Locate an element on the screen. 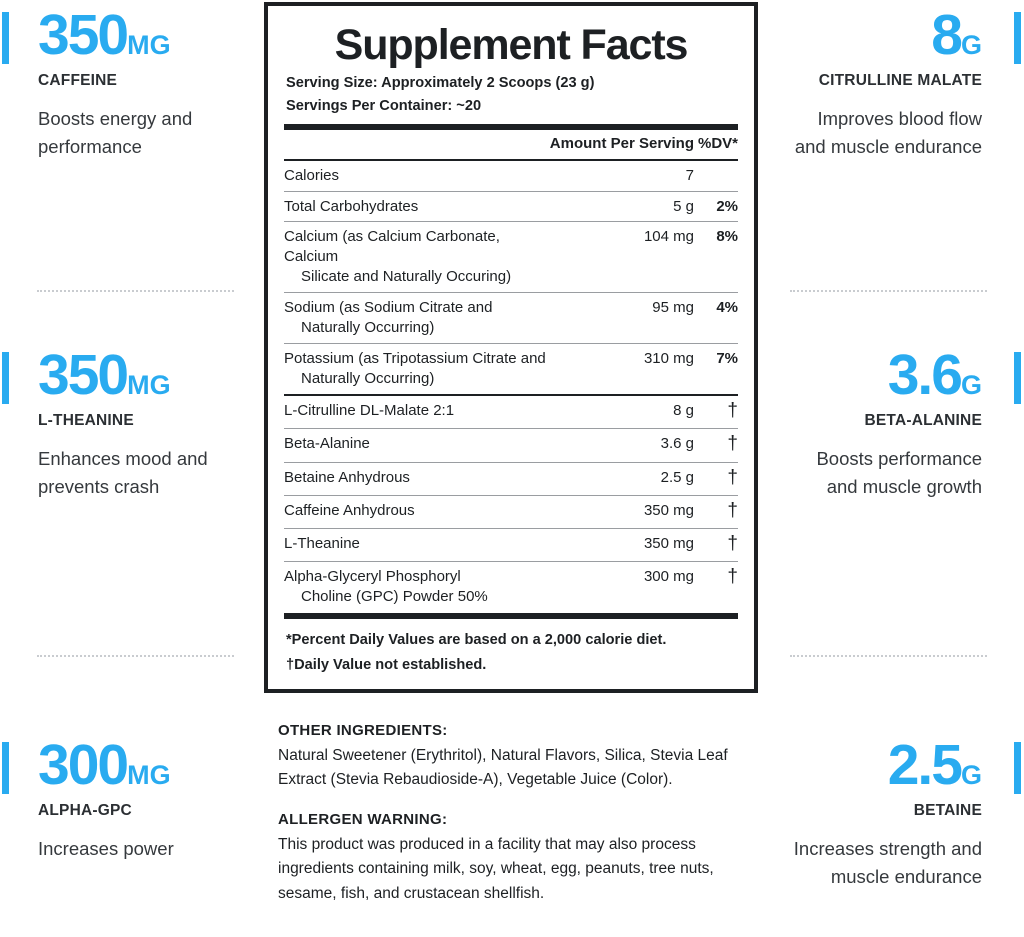 The width and height of the screenshot is (1024, 937). callout-ingredient-name: CAFFEINE is located at coordinates (78, 80).